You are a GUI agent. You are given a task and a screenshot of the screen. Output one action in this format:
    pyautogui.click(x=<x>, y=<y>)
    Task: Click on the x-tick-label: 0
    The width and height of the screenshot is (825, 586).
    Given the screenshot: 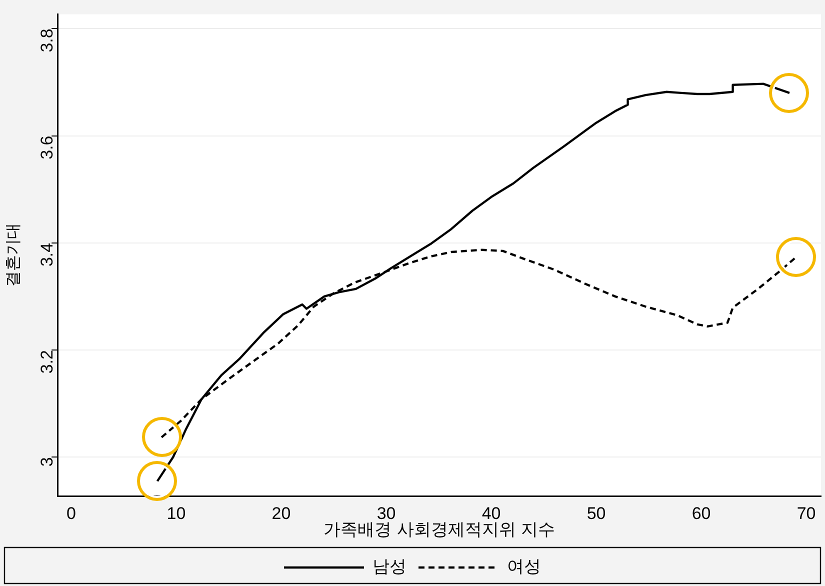 What is the action you would take?
    pyautogui.click(x=71, y=514)
    